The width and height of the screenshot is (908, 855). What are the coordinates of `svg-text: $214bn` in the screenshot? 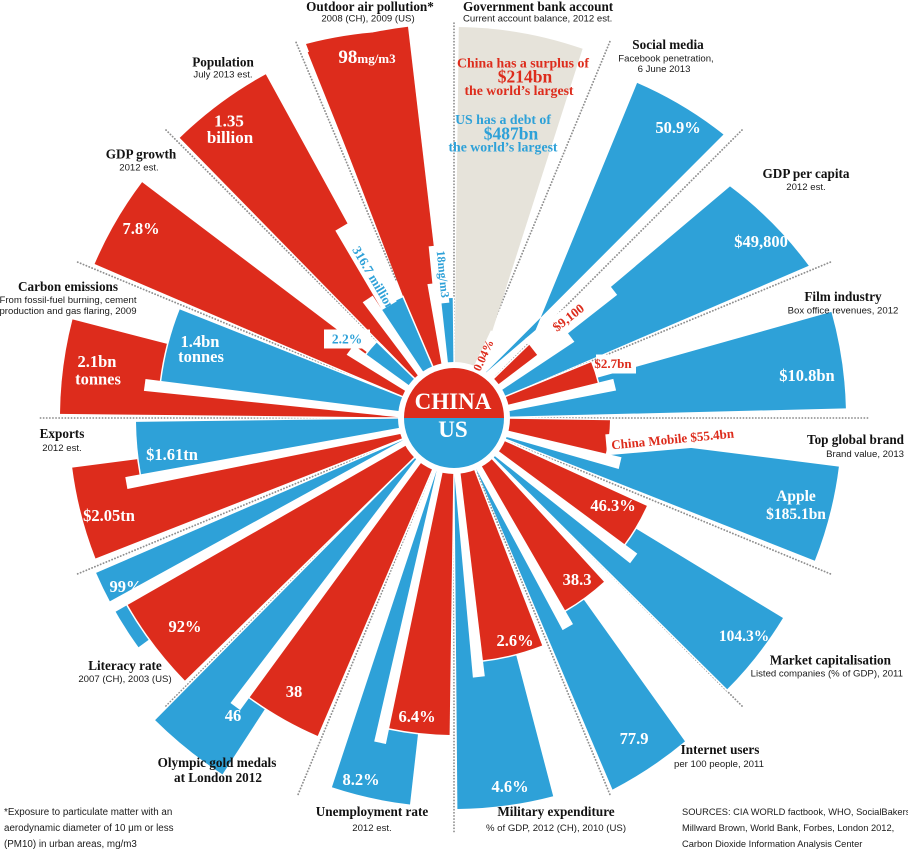 It's located at (525, 77).